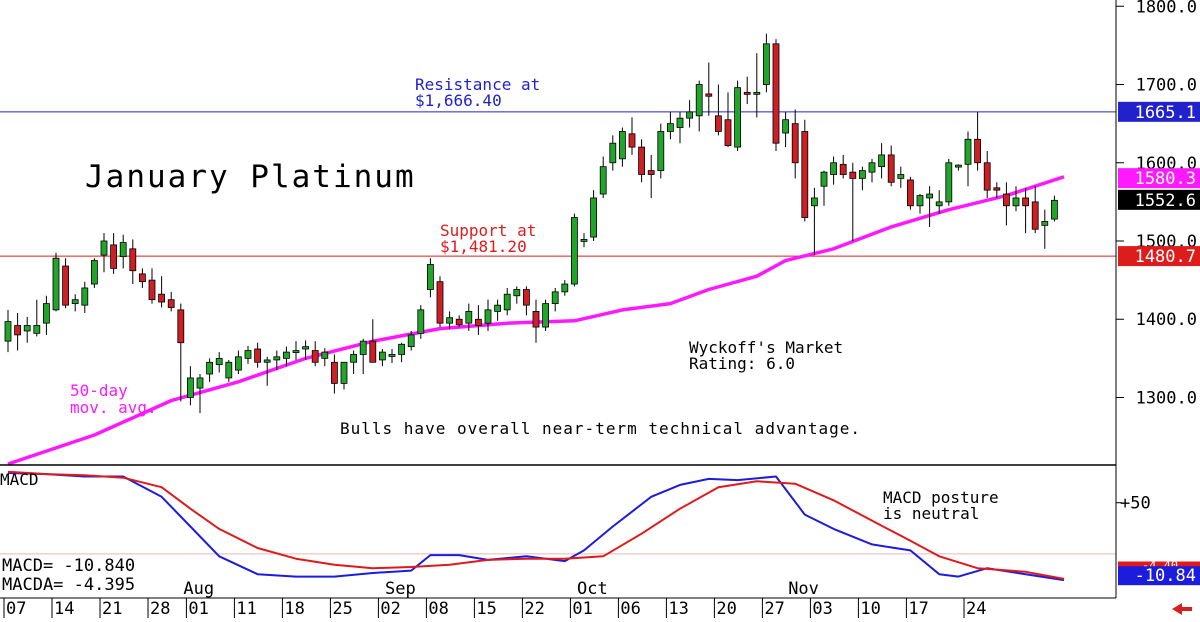  What do you see at coordinates (1159, 111) in the screenshot?
I see `resistance-tag` at bounding box center [1159, 111].